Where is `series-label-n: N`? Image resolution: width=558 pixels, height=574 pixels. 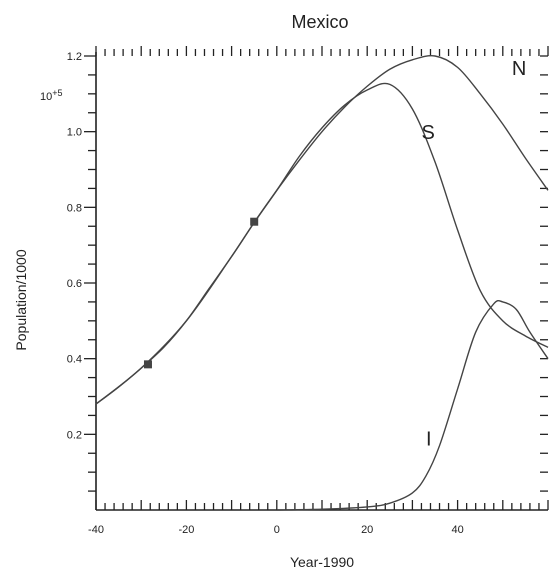
series-label-n: N is located at coordinates (519, 69).